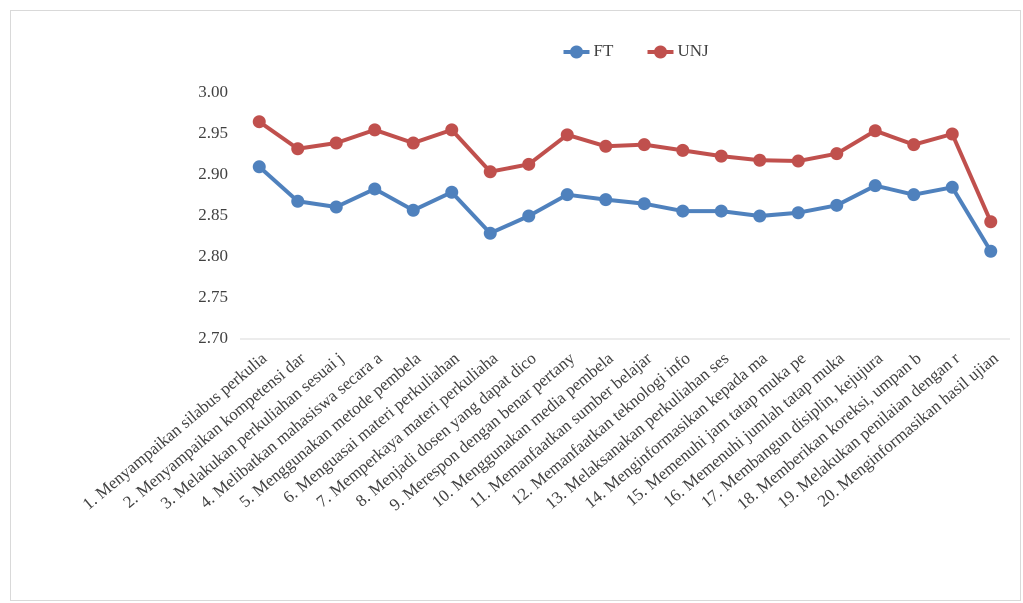  I want to click on y-tick-label: 2.95, so click(213, 132).